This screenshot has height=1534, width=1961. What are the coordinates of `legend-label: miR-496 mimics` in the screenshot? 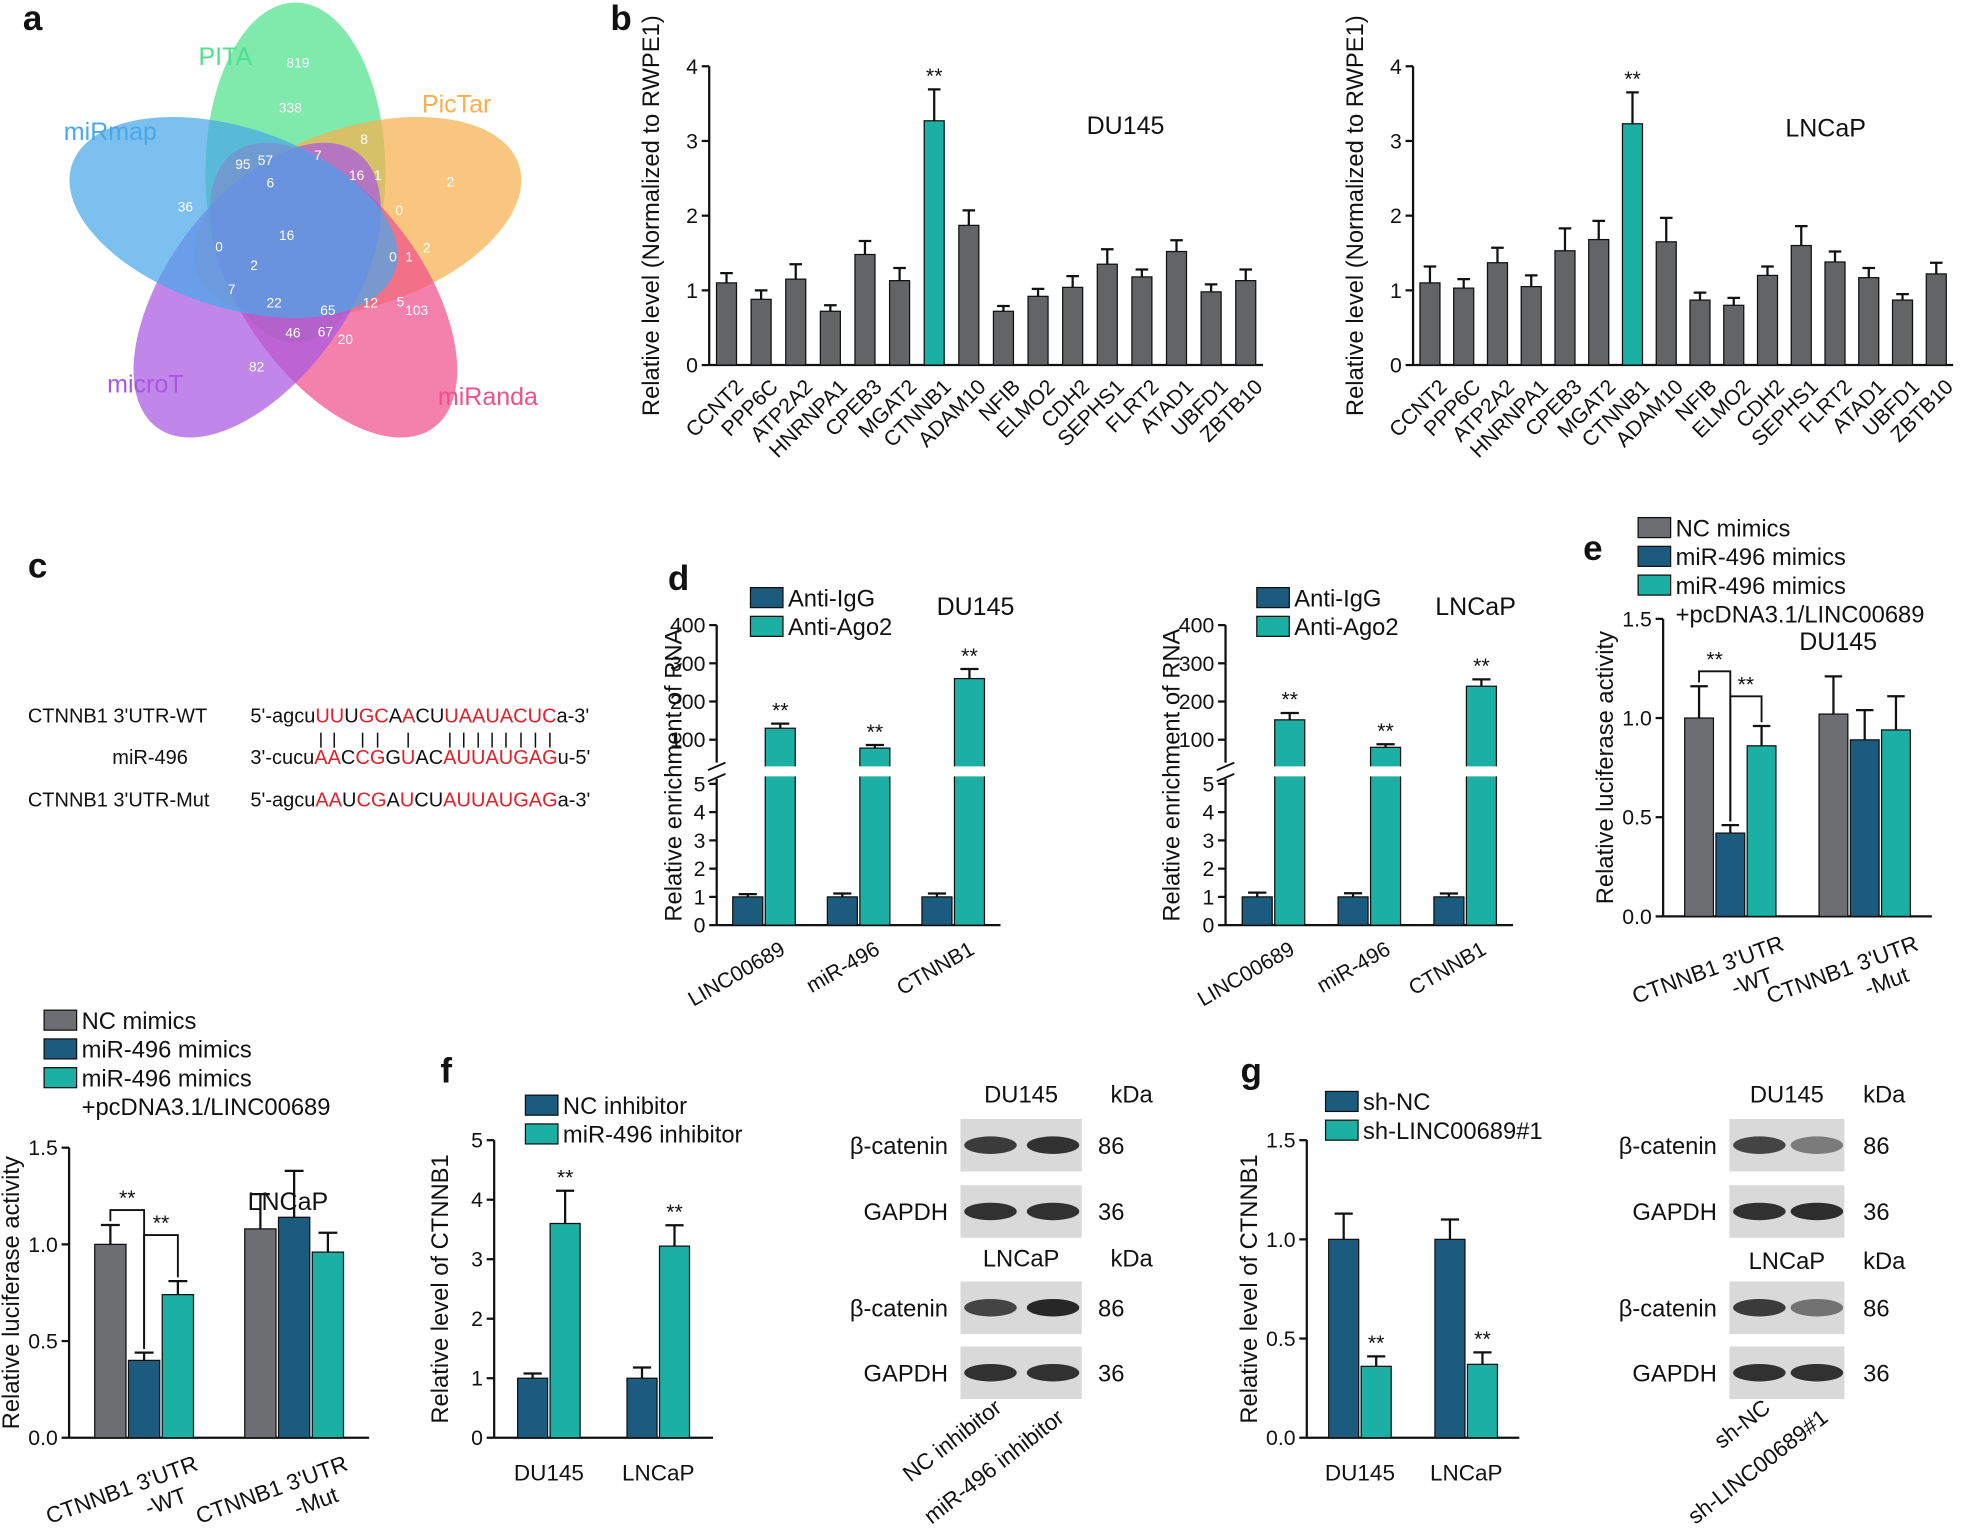 It's located at (1761, 586).